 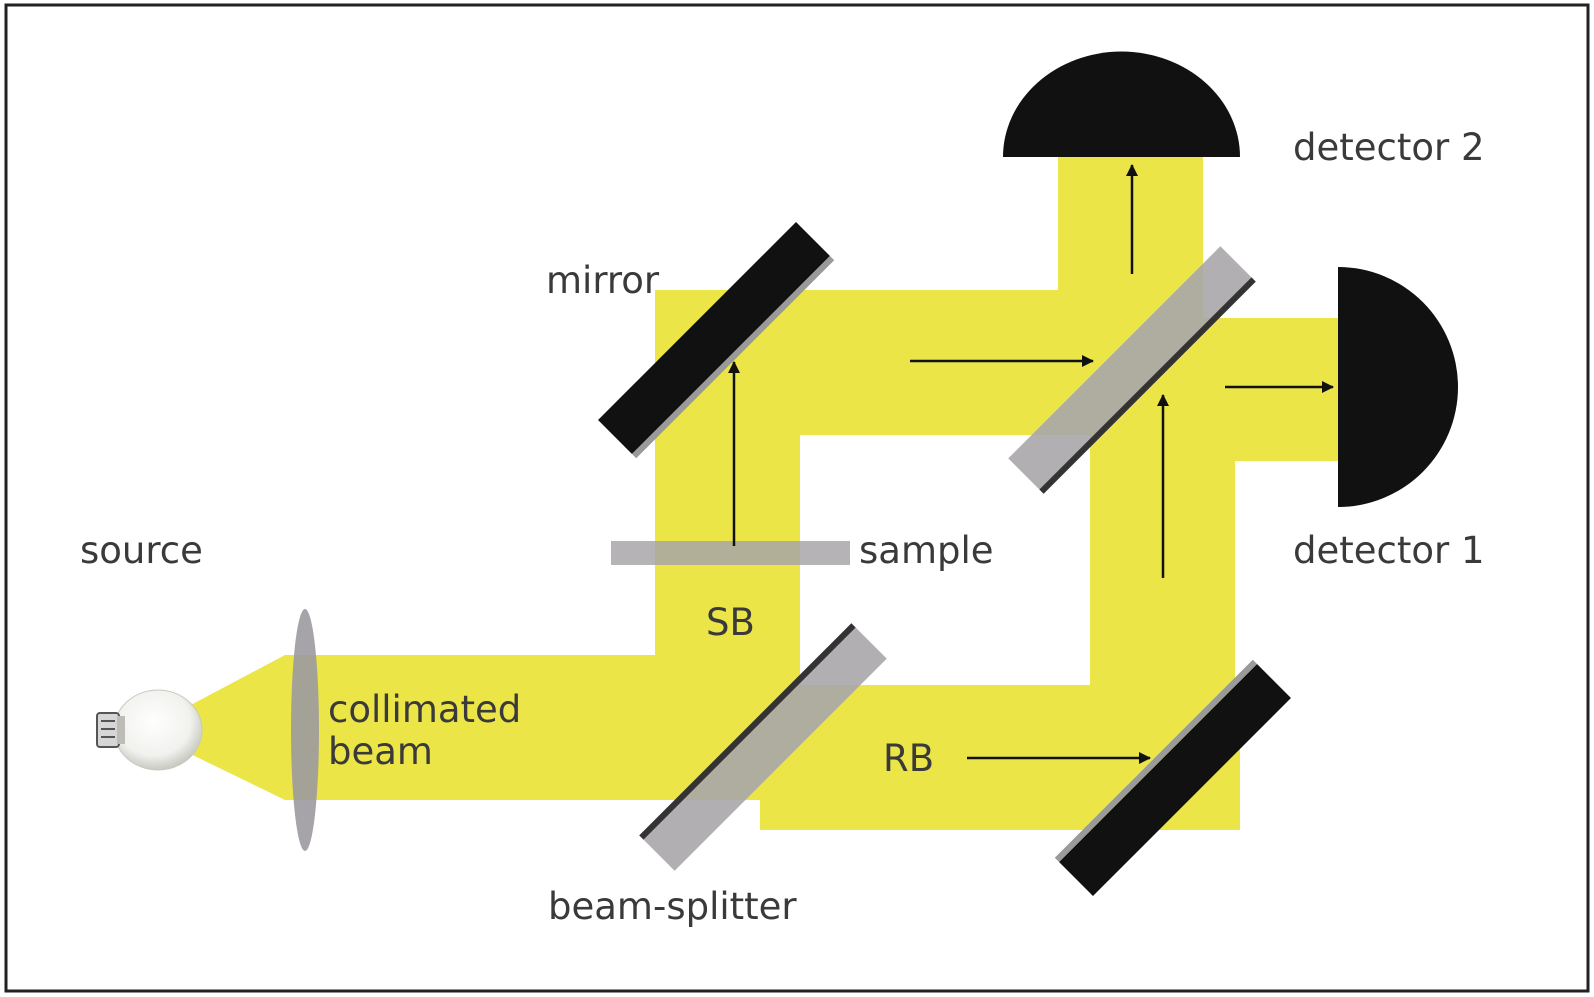 What do you see at coordinates (380, 751) in the screenshot?
I see `label-beam: beam` at bounding box center [380, 751].